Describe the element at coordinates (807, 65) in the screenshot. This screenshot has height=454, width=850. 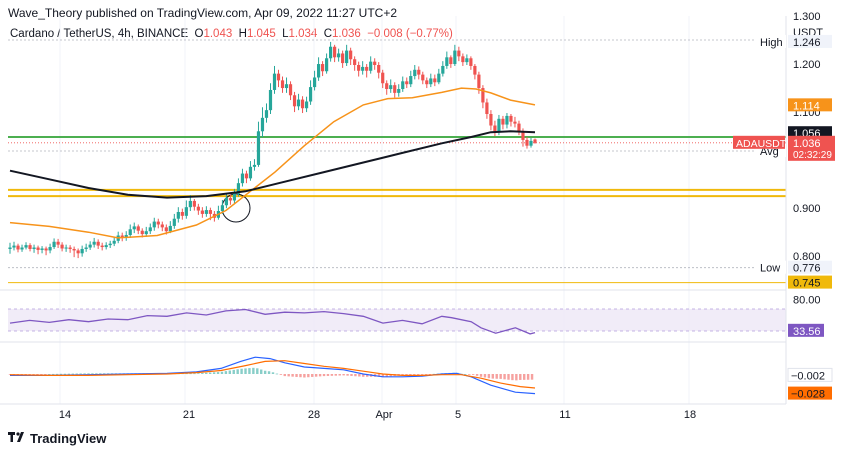
I see `price-tick-label: 1.200` at that location.